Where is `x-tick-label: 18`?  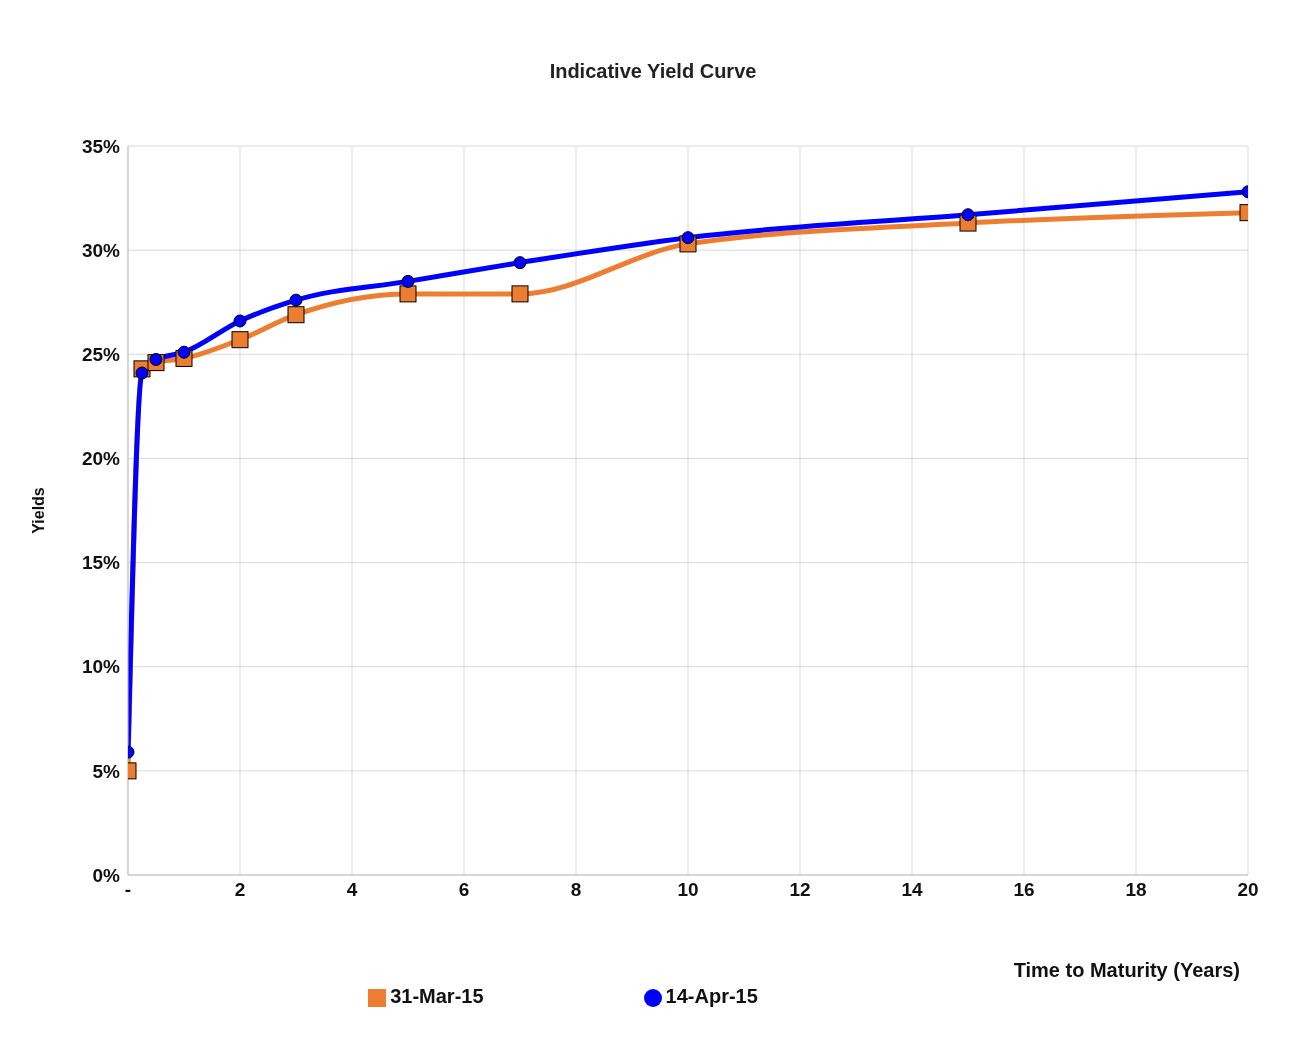
x-tick-label: 18 is located at coordinates (1136, 890).